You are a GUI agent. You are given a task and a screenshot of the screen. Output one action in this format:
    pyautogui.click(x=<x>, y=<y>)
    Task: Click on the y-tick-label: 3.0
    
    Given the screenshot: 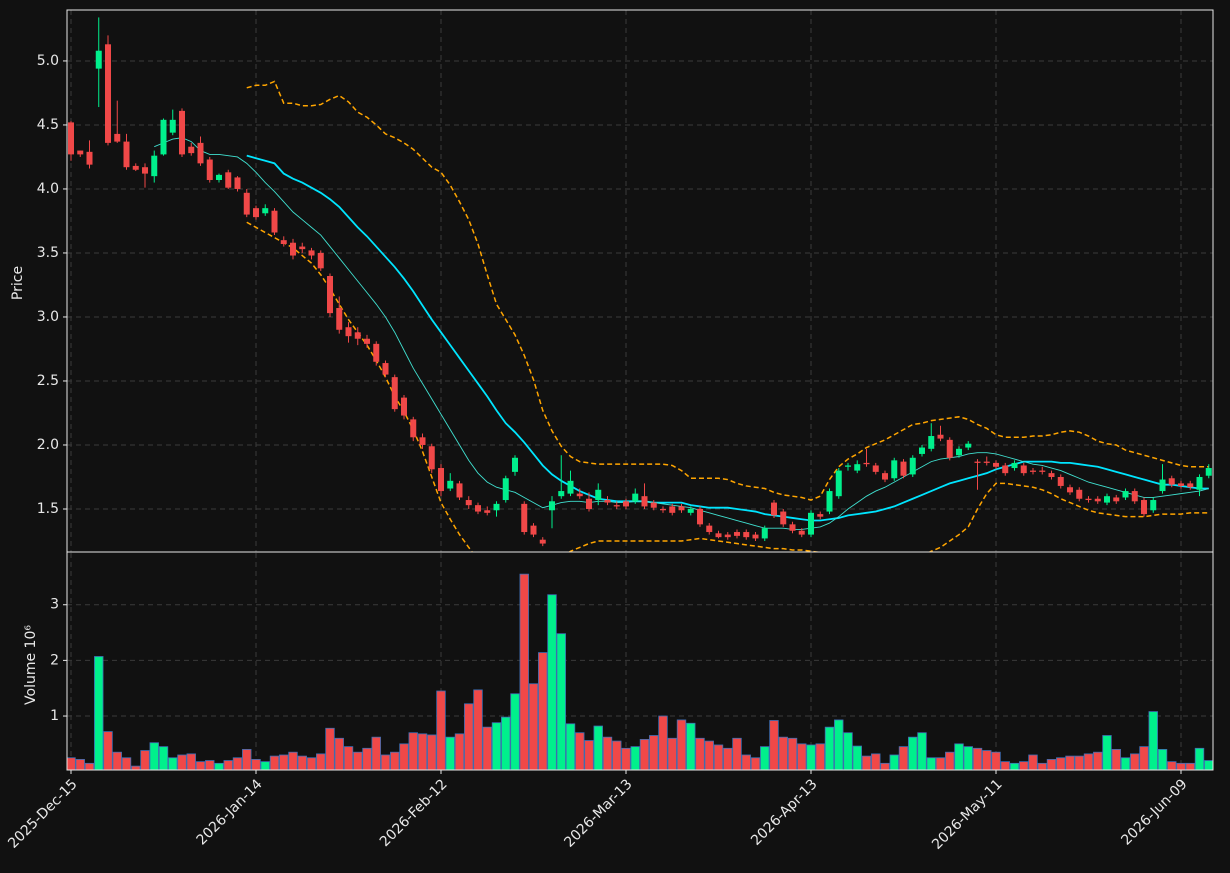 What is the action you would take?
    pyautogui.click(x=48, y=317)
    